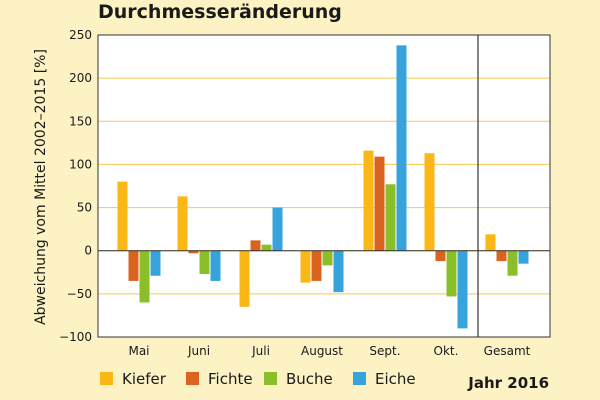 The height and width of the screenshot is (400, 600). Describe the element at coordinates (106, 378) in the screenshot. I see `legend-swatch-kiefer` at that location.